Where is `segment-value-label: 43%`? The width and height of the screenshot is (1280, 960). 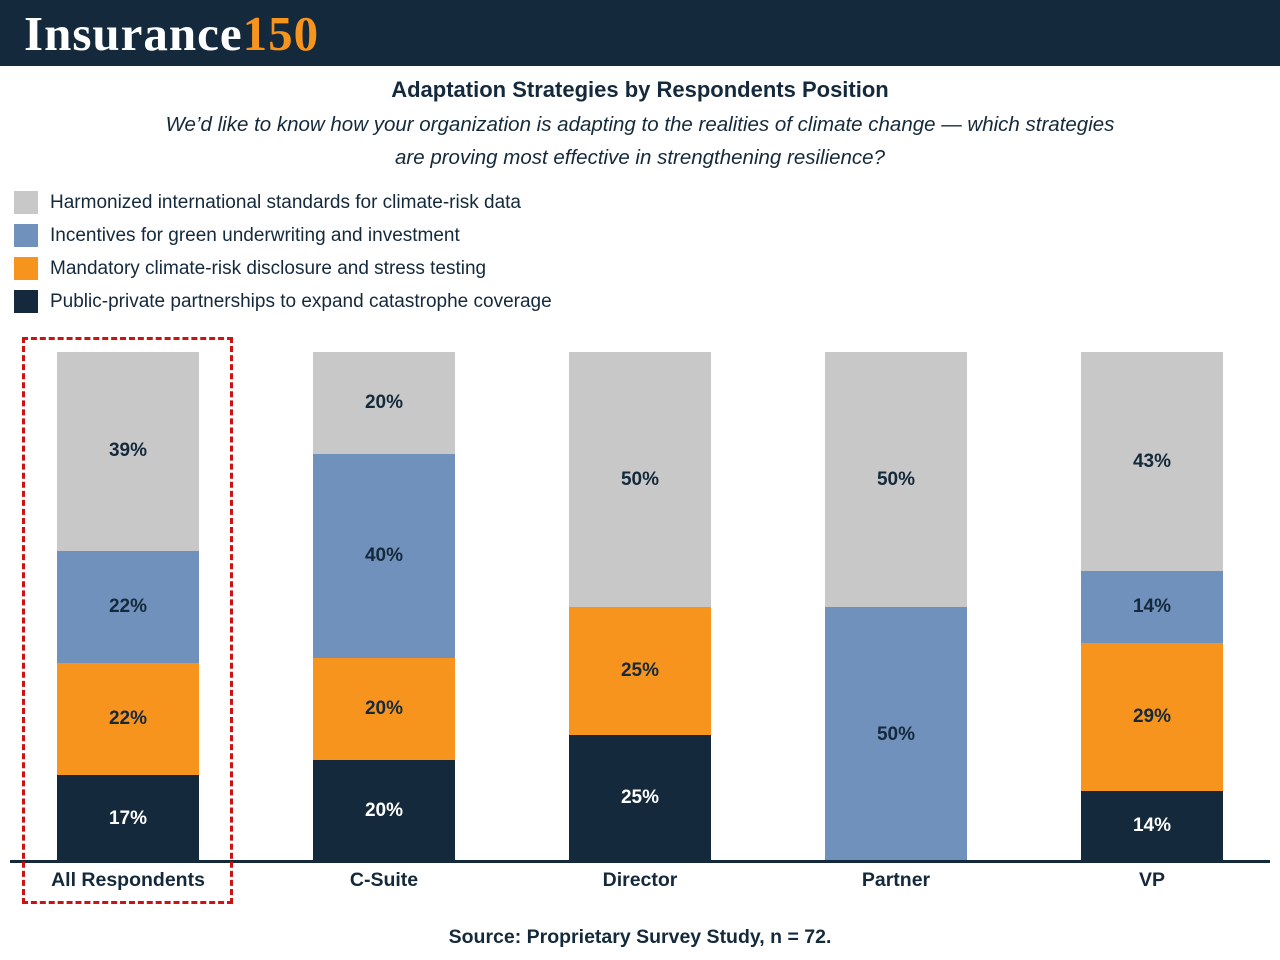
segment-value-label: 43% is located at coordinates (1152, 461).